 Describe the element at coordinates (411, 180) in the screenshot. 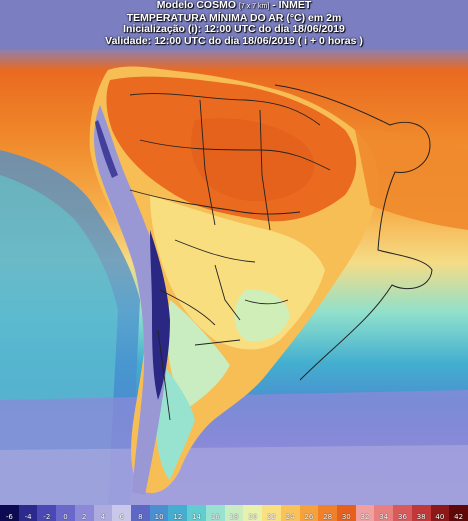

I see `atlantic-warm-tongue` at that location.